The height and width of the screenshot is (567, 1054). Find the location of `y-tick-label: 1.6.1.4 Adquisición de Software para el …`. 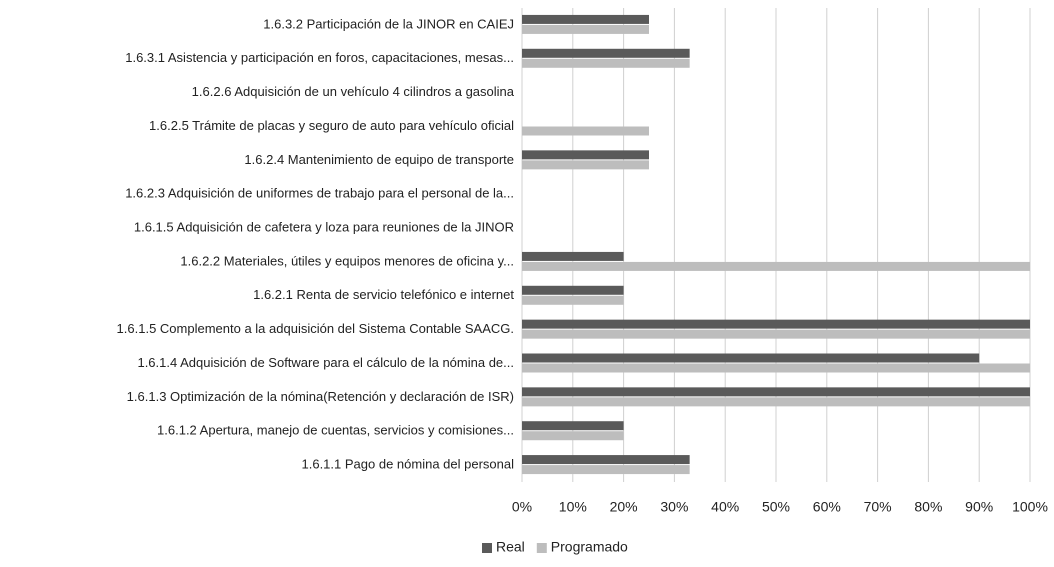

y-tick-label: 1.6.1.4 Adquisición de Software para el … is located at coordinates (325, 362).